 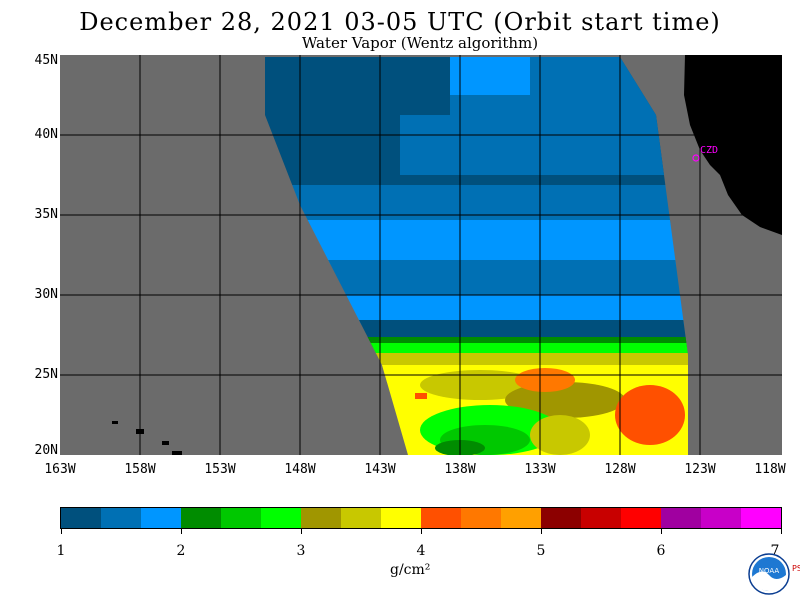 What do you see at coordinates (46, 60) in the screenshot?
I see `lat-label: 45N` at bounding box center [46, 60].